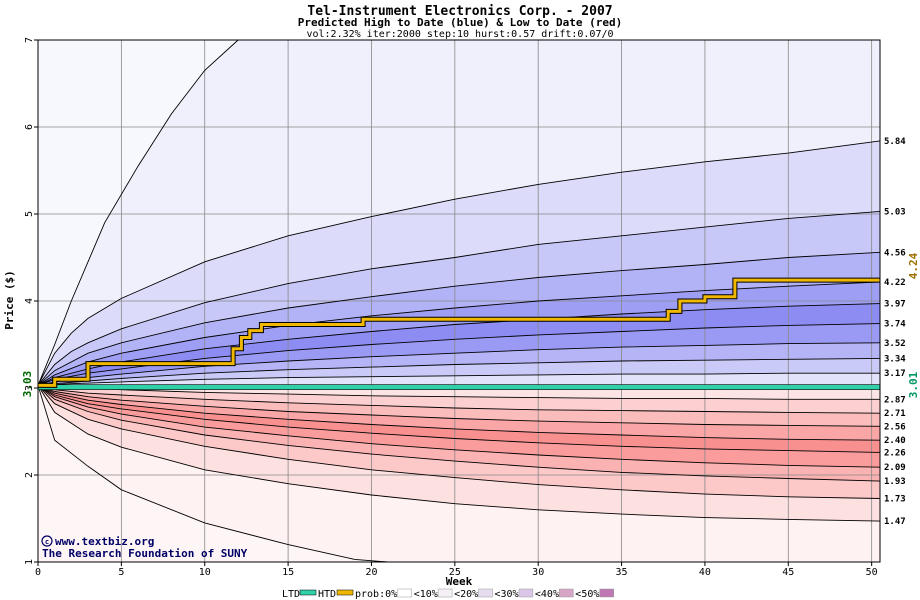 The height and width of the screenshot is (600, 920). Describe the element at coordinates (426, 594) in the screenshot. I see `legend-prob-label: <10%` at that location.